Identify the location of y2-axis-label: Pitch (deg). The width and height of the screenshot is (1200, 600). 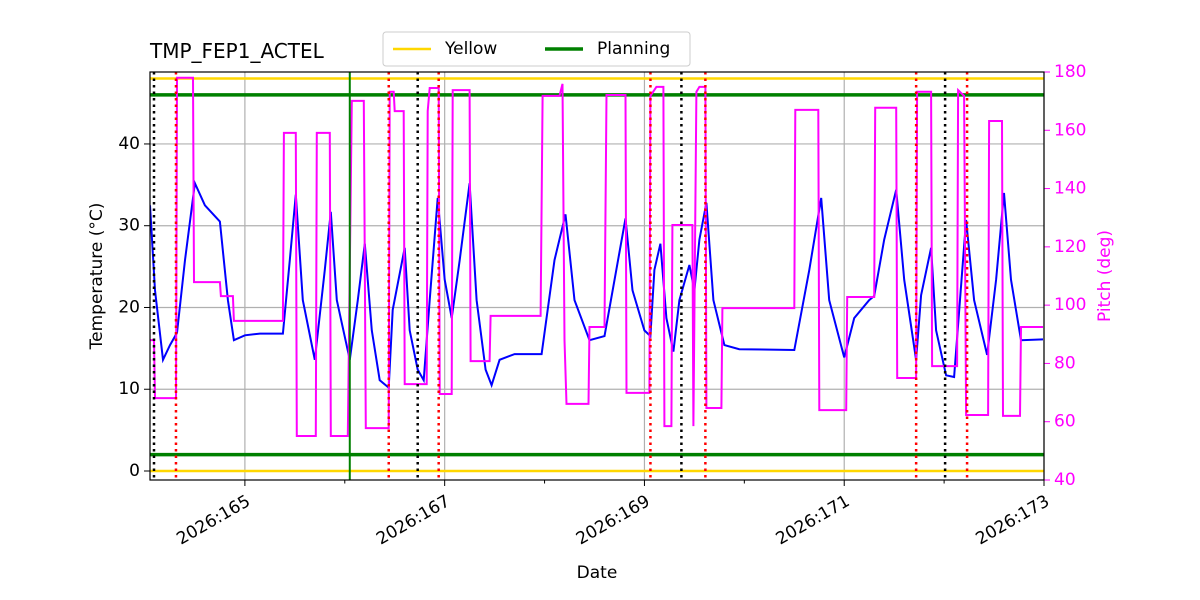
(1105, 276).